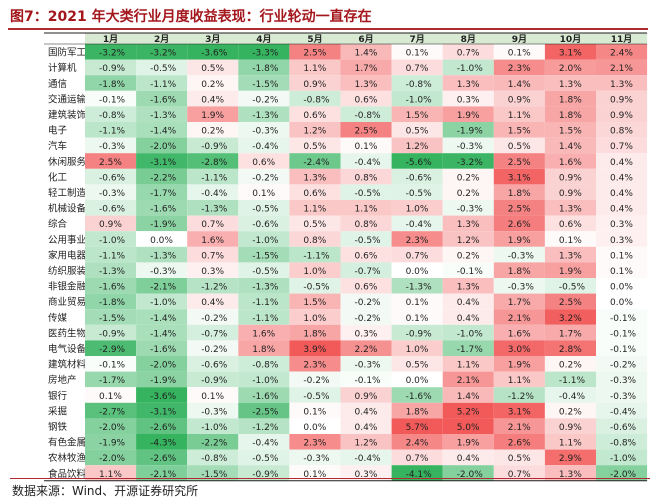 Image resolution: width=655 pixels, height=500 pixels. I want to click on cell-value: 3.1%, so click(570, 54).